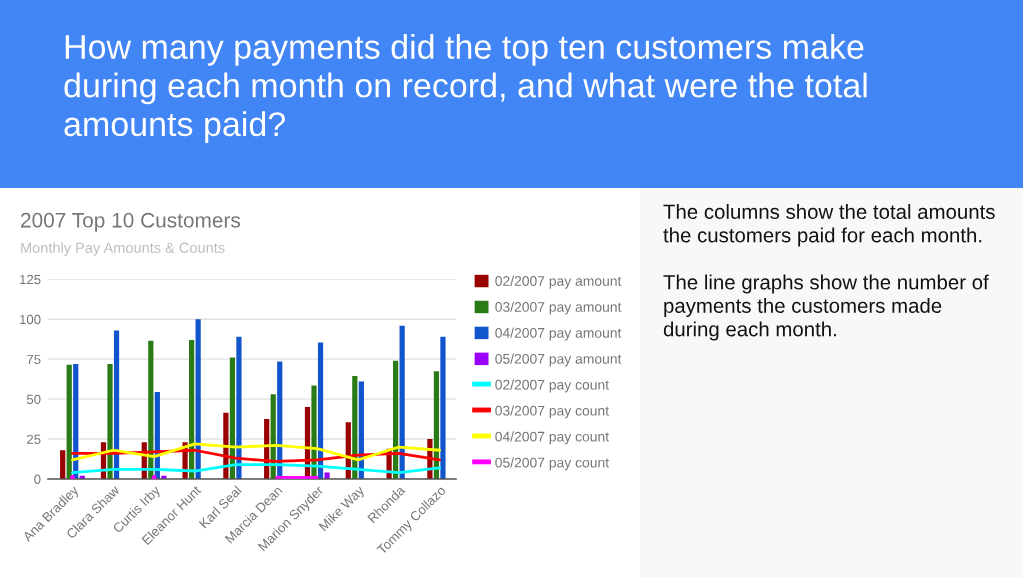  What do you see at coordinates (552, 464) in the screenshot?
I see `legend-label: 05/2007 pay count` at bounding box center [552, 464].